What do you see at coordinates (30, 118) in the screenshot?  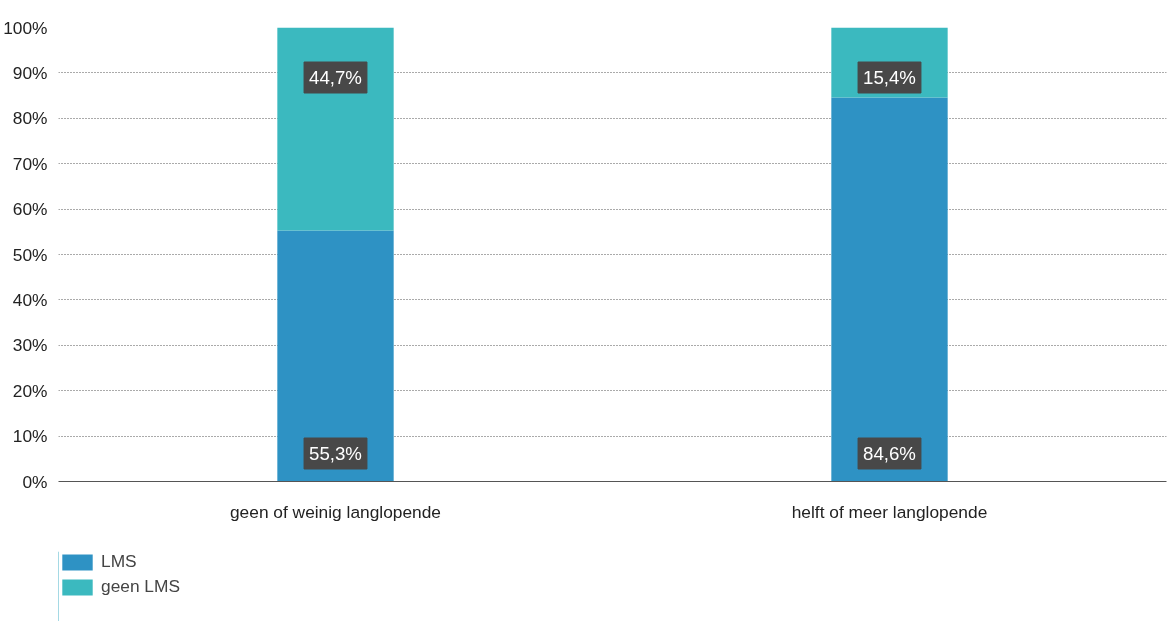 I see `y-tick-label: 80%` at bounding box center [30, 118].